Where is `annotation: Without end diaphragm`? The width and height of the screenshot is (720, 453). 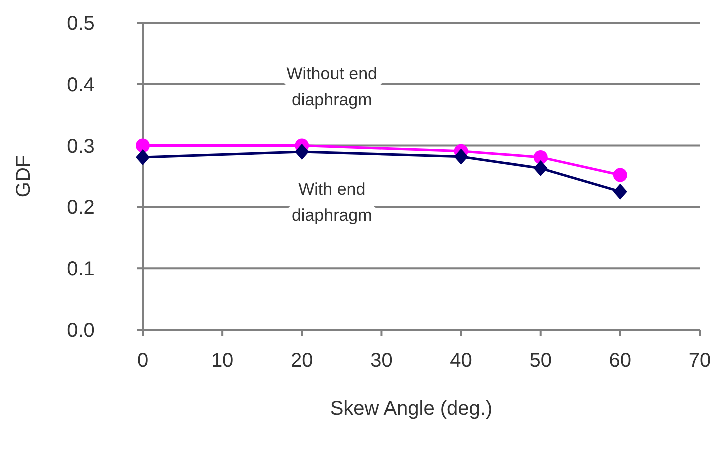
annotation: Without end diaphragm is located at coordinates (332, 87).